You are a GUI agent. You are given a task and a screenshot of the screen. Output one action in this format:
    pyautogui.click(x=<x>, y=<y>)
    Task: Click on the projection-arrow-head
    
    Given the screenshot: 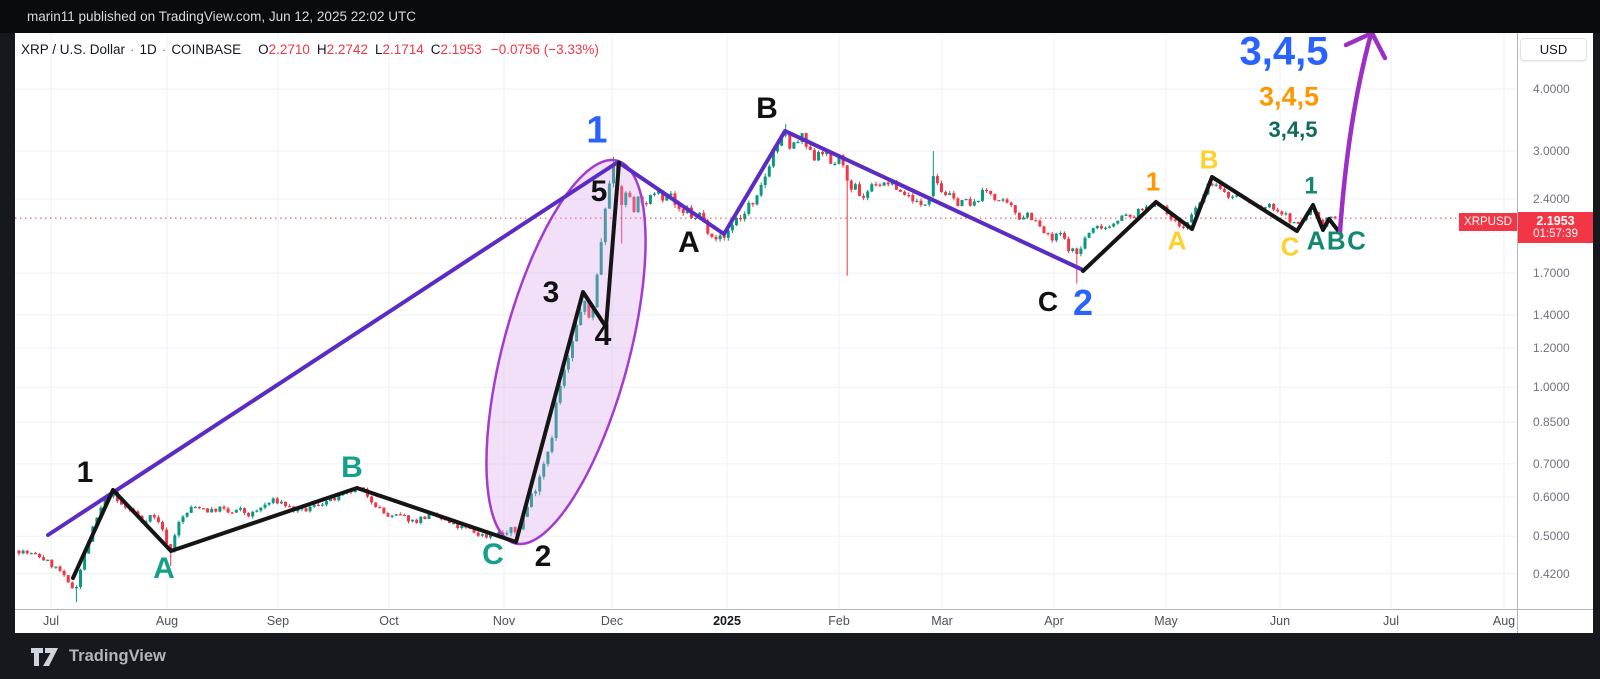 What is the action you would take?
    pyautogui.click(x=1365, y=47)
    